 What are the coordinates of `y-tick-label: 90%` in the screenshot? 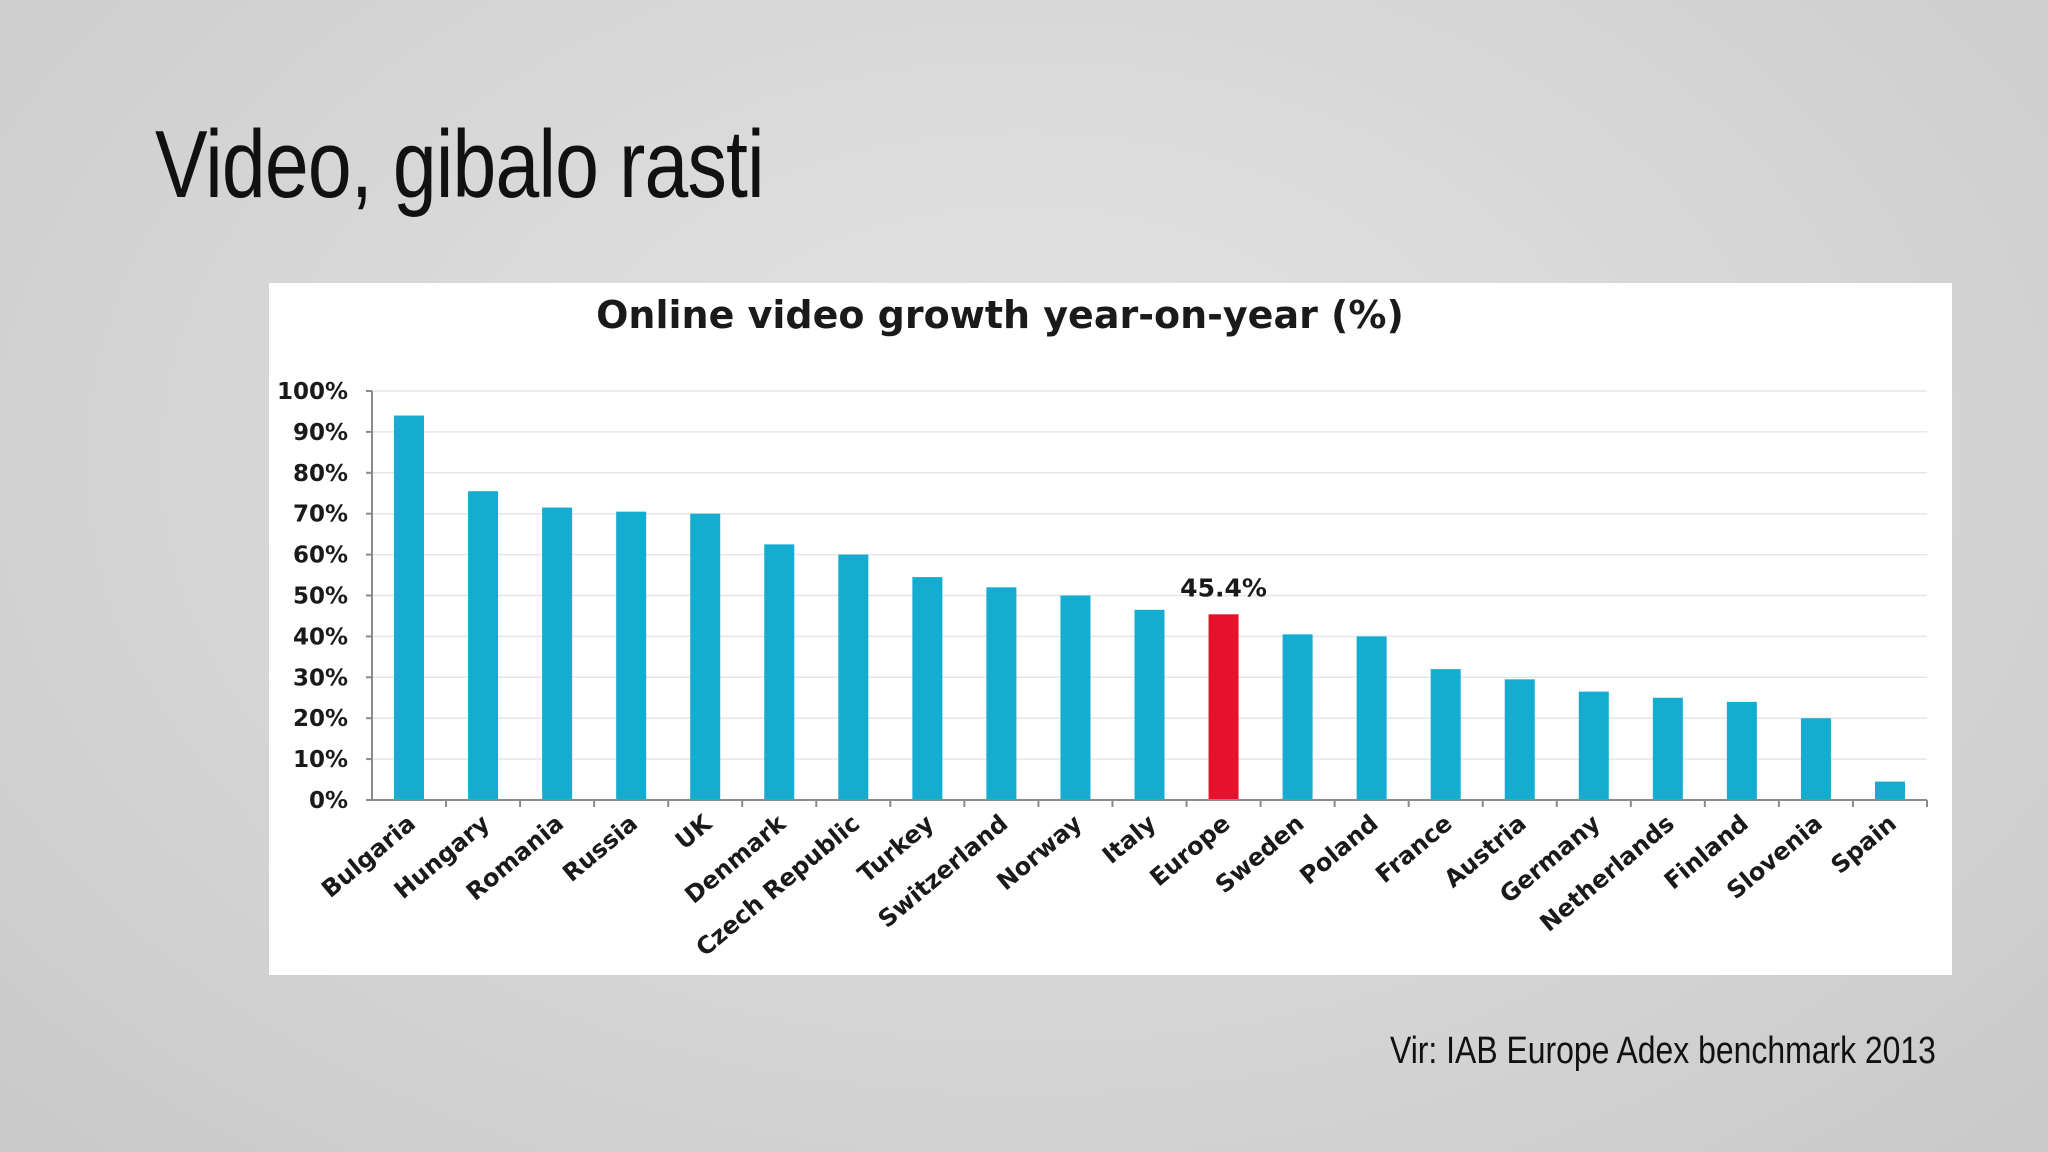 It's located at (320, 433).